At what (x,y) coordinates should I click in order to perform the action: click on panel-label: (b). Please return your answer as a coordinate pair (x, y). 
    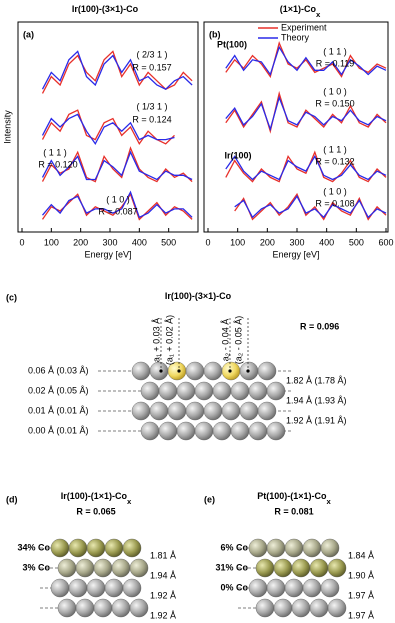
    Looking at the image, I should click on (215, 34).